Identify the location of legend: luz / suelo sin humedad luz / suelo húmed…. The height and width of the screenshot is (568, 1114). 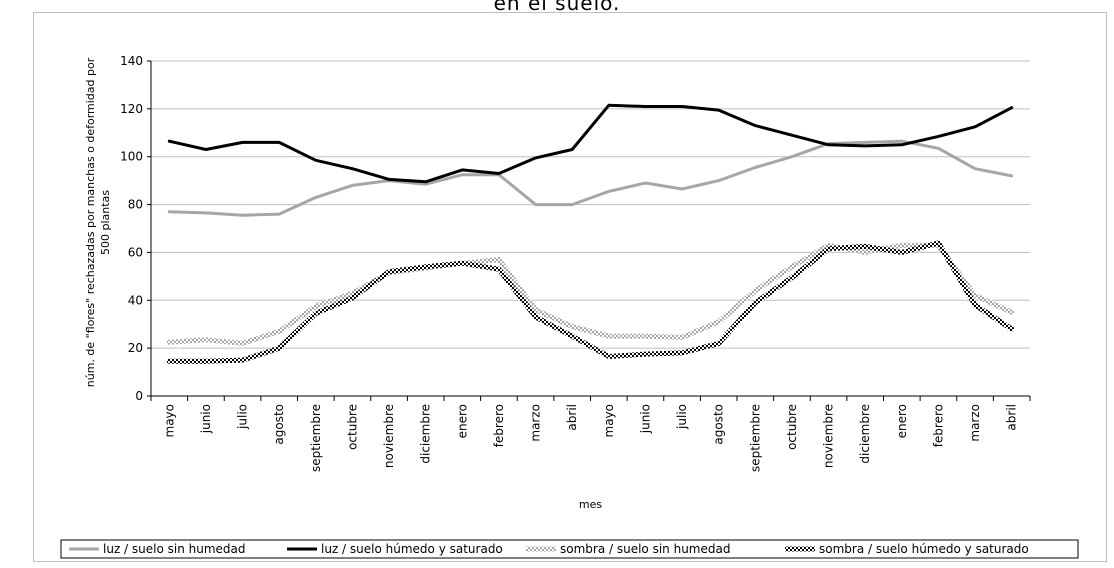
(569, 549).